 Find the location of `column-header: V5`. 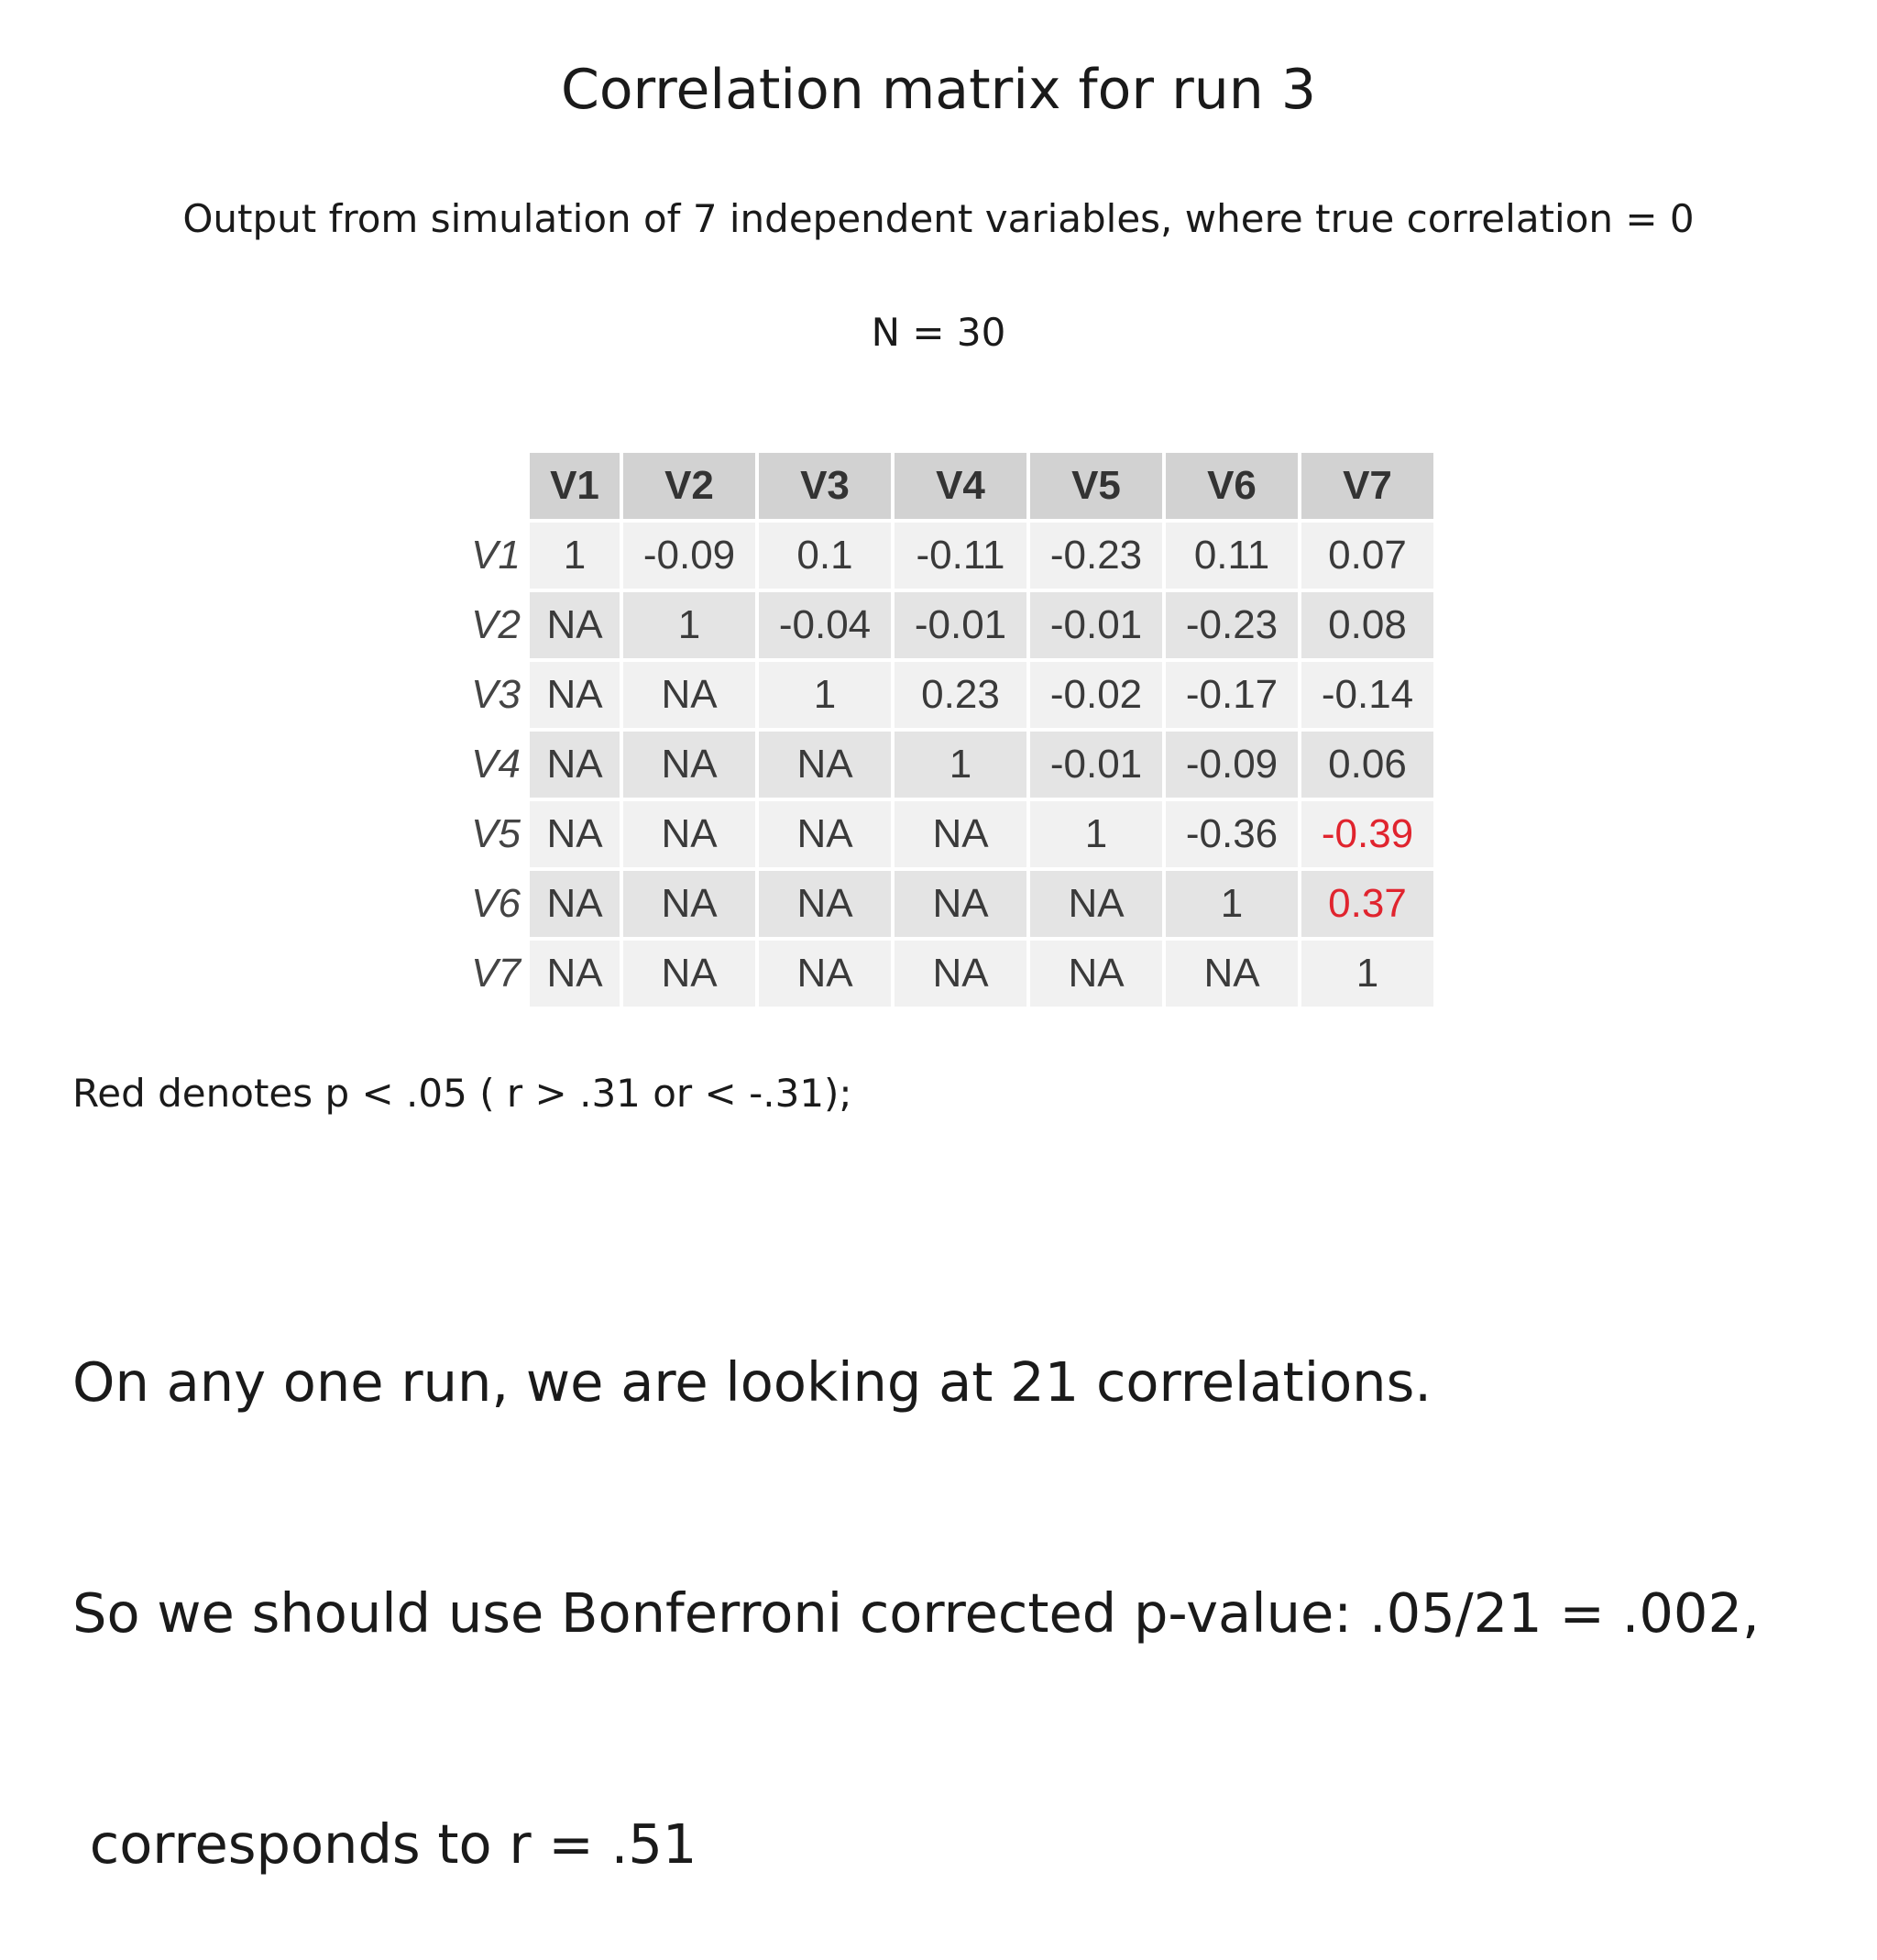

column-header: V5 is located at coordinates (1096, 486).